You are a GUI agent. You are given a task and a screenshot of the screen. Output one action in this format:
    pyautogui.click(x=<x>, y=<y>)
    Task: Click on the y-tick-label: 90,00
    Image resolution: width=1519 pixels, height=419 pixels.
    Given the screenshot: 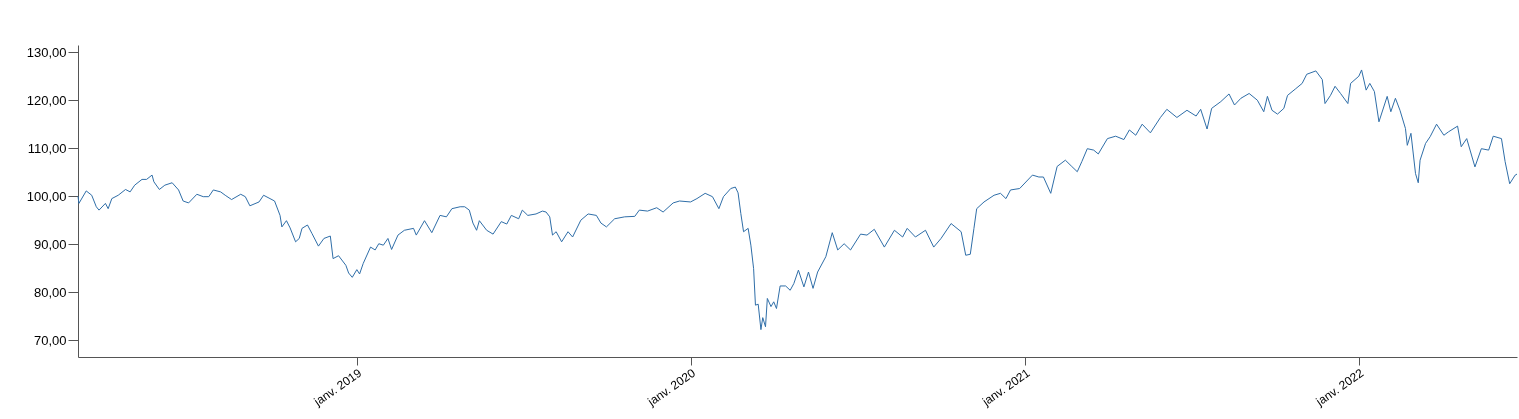 What is the action you would take?
    pyautogui.click(x=50, y=244)
    